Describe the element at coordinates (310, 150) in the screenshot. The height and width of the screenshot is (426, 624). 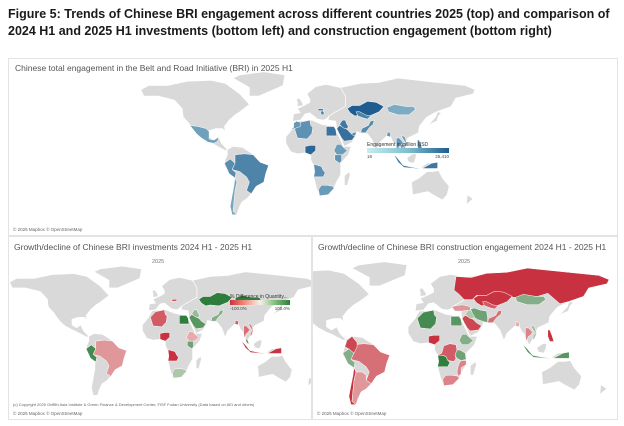
I see `top-country-nigeria: Nigeria: 12000` at that location.